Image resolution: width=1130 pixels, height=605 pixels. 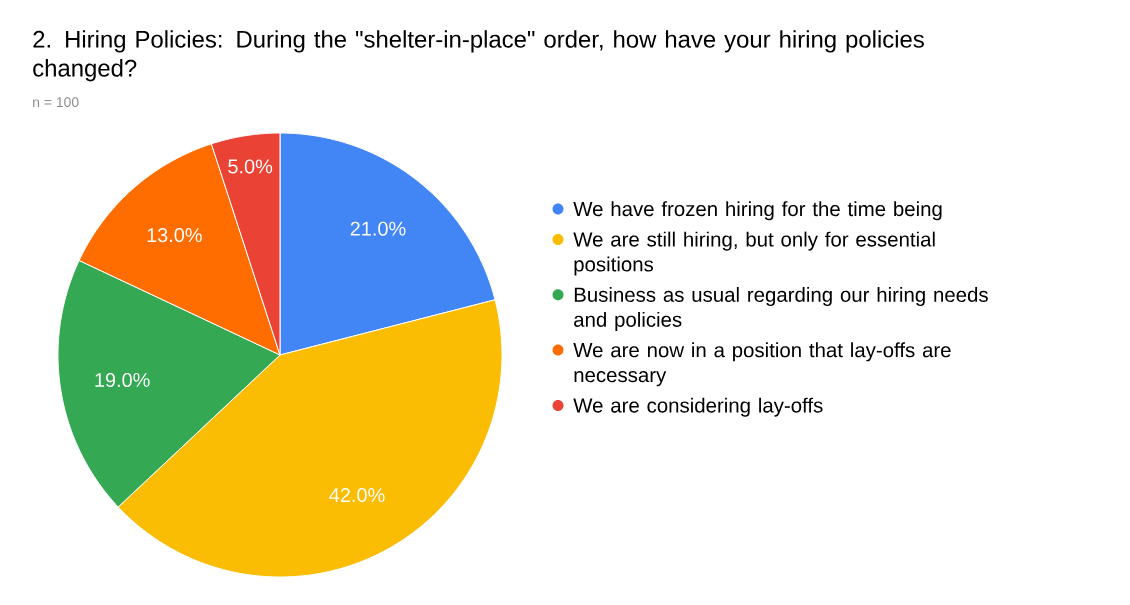 I want to click on data-label: 21.0%, so click(x=378, y=228).